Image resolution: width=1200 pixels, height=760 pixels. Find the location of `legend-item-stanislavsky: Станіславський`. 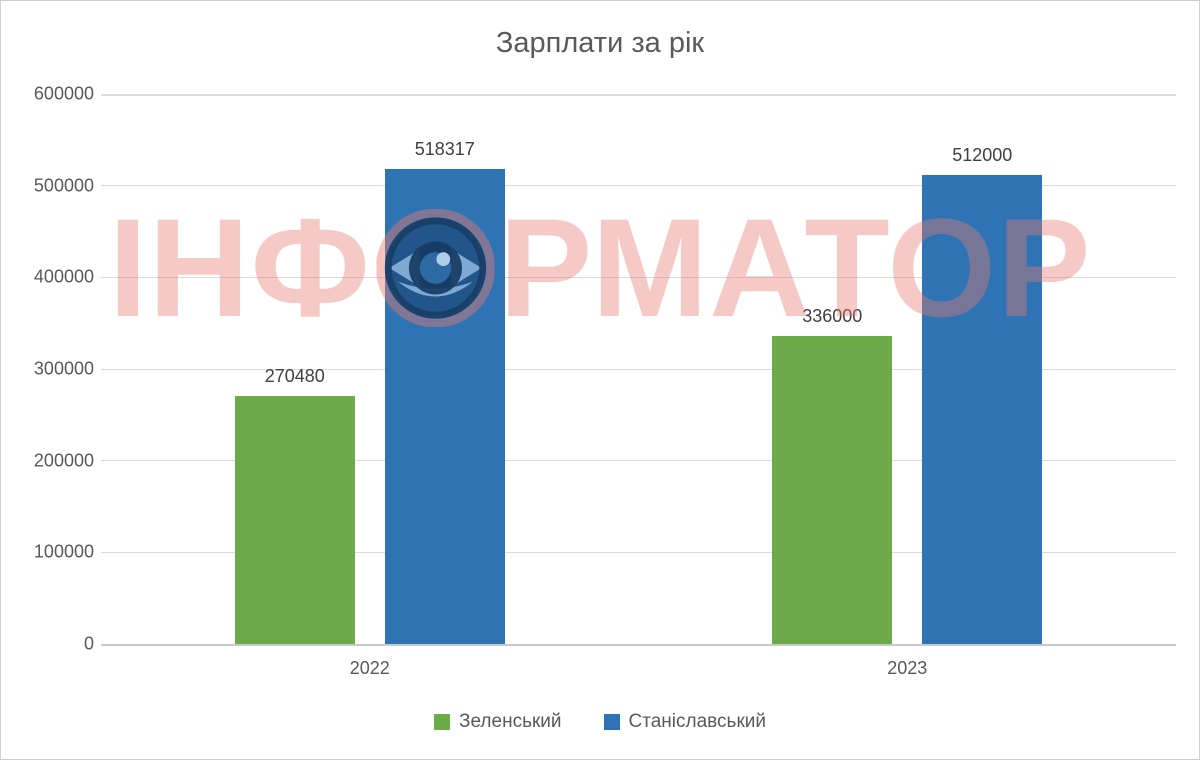

legend-item-stanislavsky: Станіславський is located at coordinates (684, 722).